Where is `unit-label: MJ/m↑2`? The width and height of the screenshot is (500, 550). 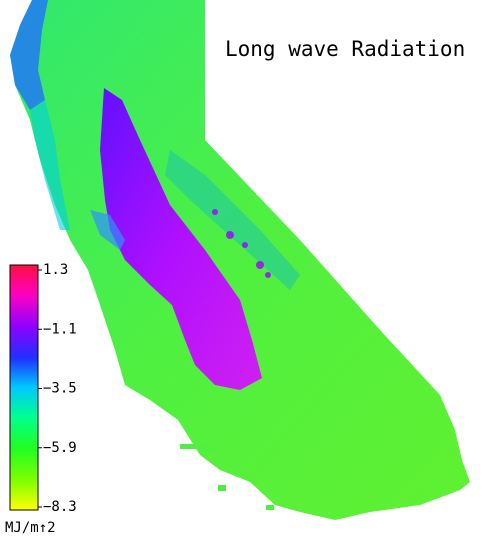
unit-label: MJ/m↑2 is located at coordinates (30, 528).